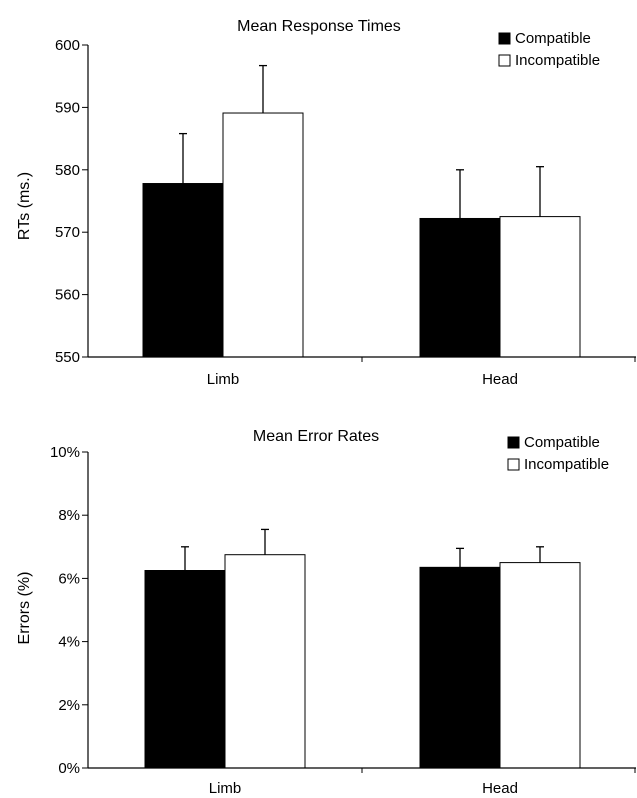  Describe the element at coordinates (69, 768) in the screenshot. I see `y-tick-label: 0%` at that location.